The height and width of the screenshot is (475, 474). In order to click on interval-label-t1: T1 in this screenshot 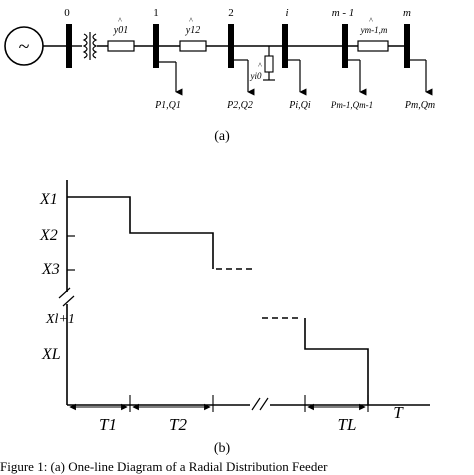, I will do `click(108, 424)`.